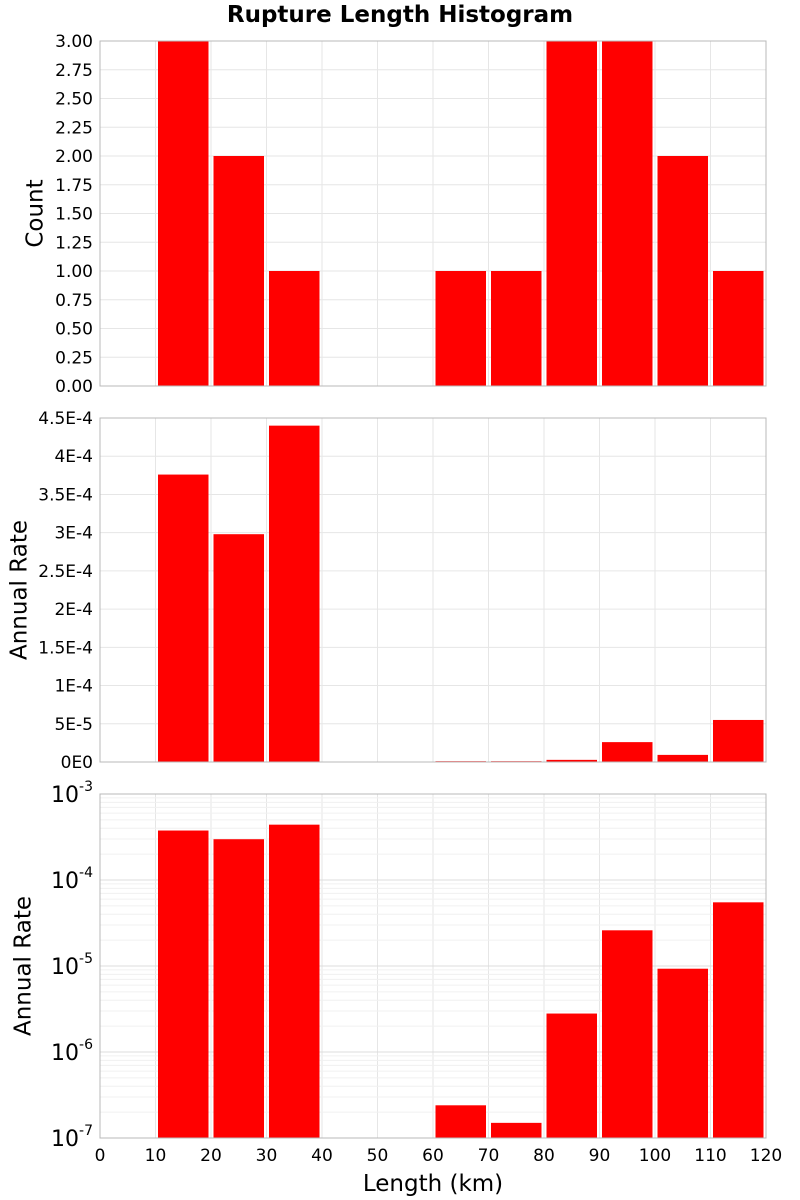  What do you see at coordinates (74, 330) in the screenshot?
I see `y-tick-label: 0.50` at bounding box center [74, 330].